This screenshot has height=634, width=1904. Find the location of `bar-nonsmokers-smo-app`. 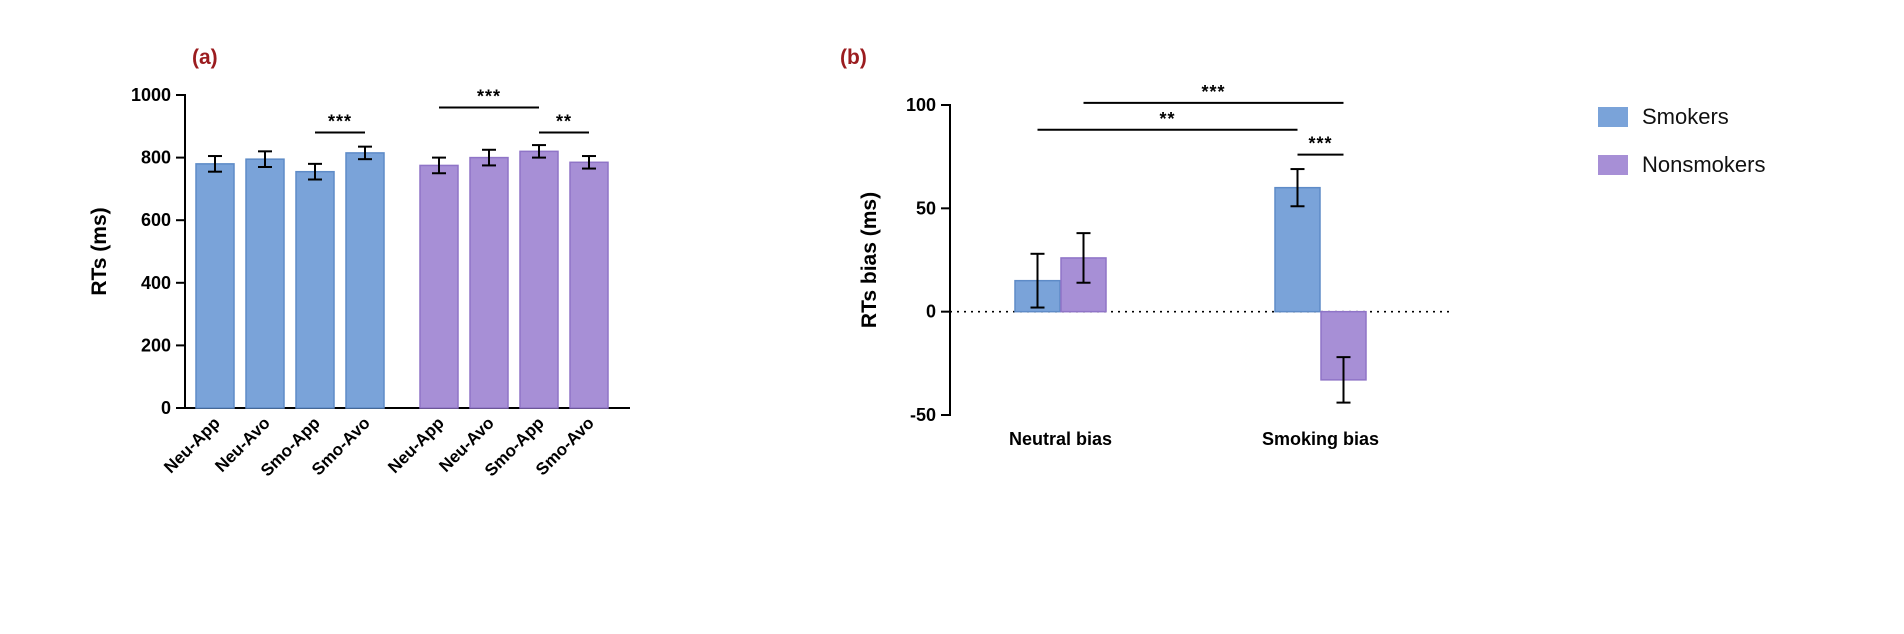

bar-nonsmokers-smo-app is located at coordinates (539, 279).